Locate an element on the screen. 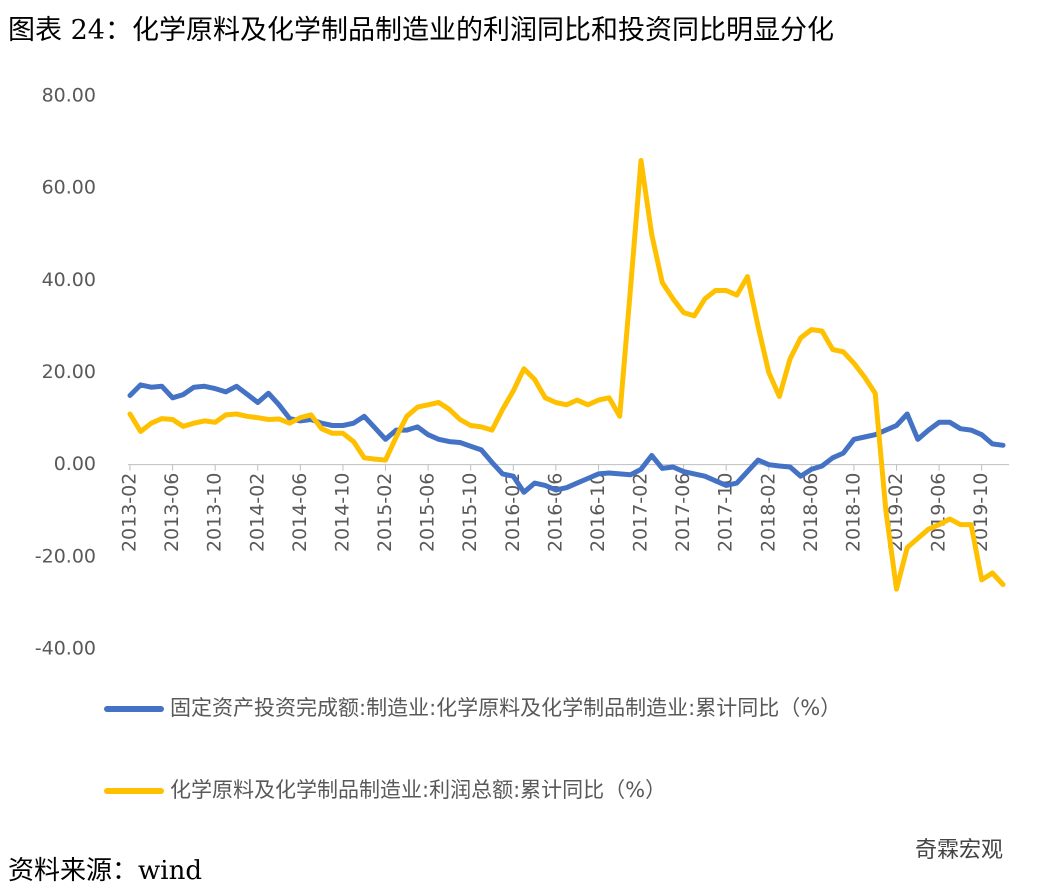 The height and width of the screenshot is (893, 1053). x-tick-label: 2015-06 is located at coordinates (428, 512).